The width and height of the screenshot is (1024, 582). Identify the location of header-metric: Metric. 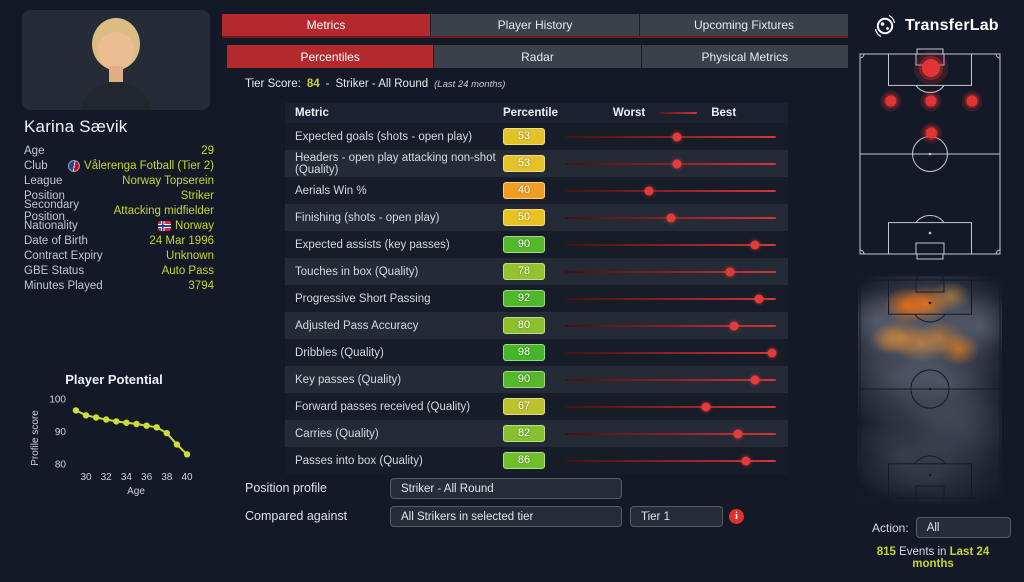
(312, 113).